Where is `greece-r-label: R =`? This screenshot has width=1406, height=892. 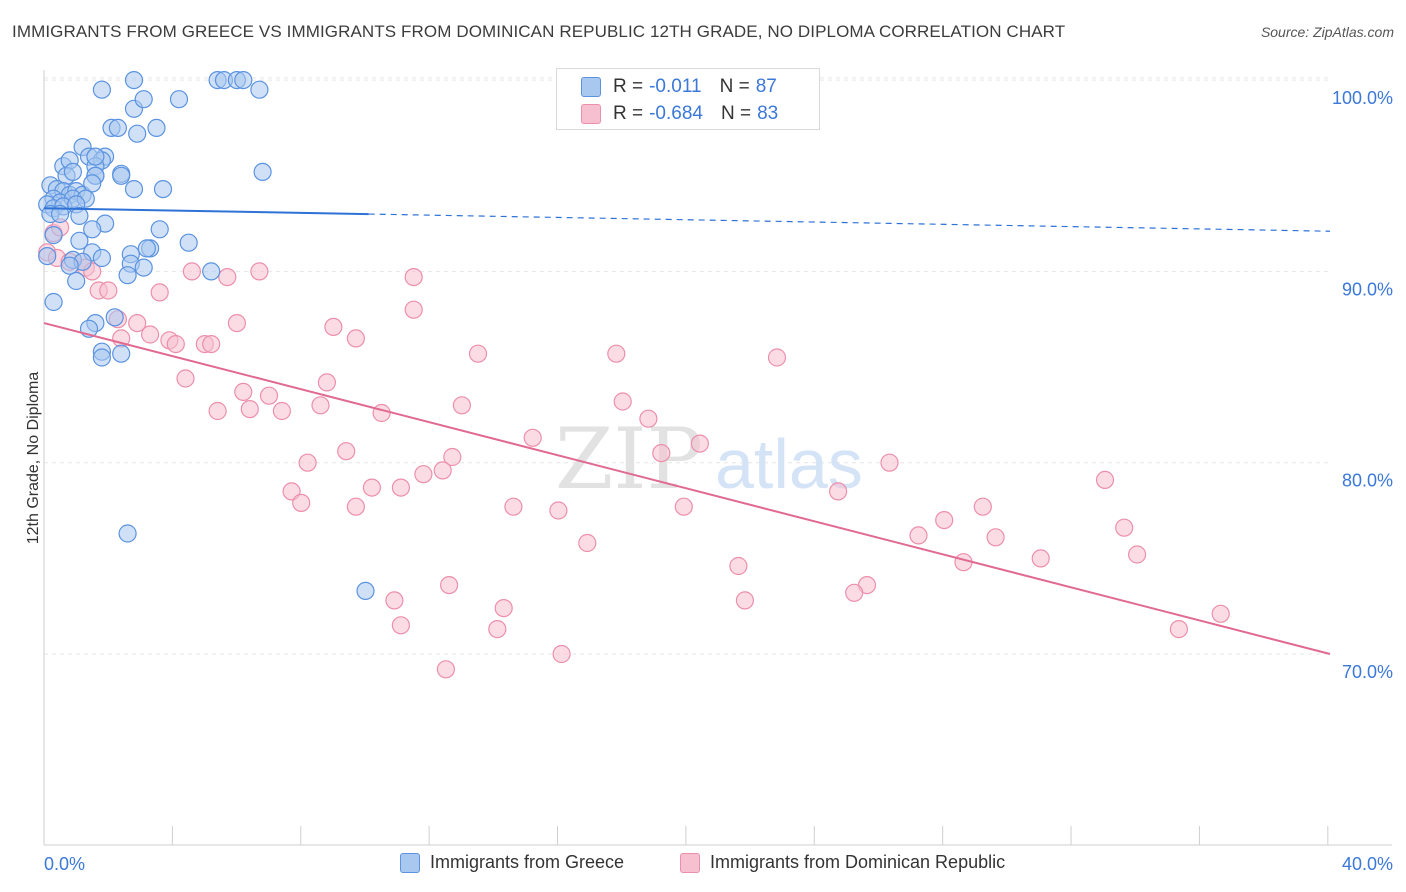 greece-r-label: R = is located at coordinates (628, 86).